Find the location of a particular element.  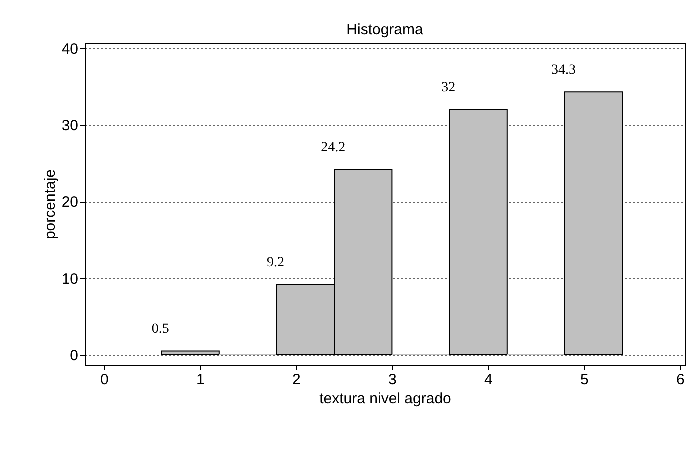

data-label: 0.5 is located at coordinates (161, 330).